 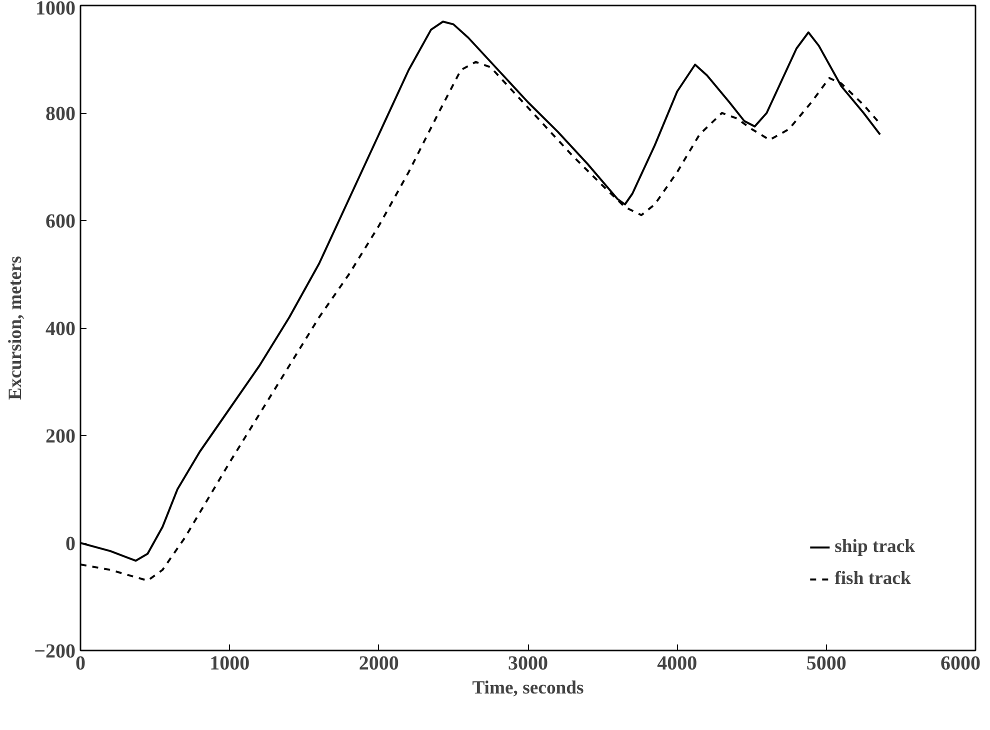 What do you see at coordinates (61, 114) in the screenshot?
I see `y-tick-label: 800` at bounding box center [61, 114].